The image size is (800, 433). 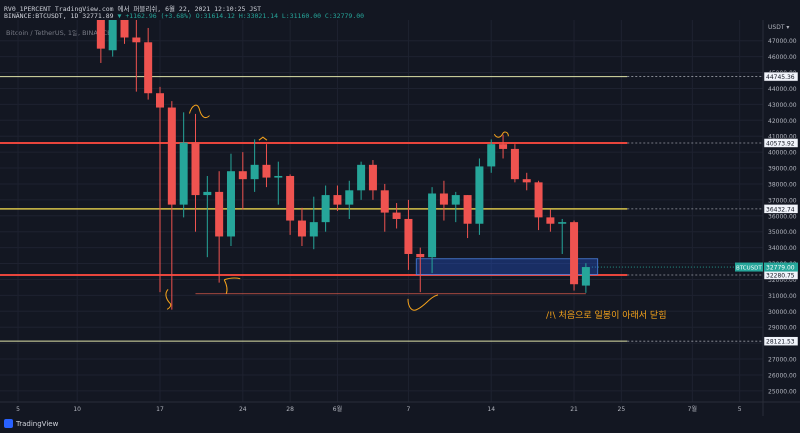 I want to click on chart-title: Bitcoin / TetherUS, 1일, BINANCE, so click(x=59, y=33).